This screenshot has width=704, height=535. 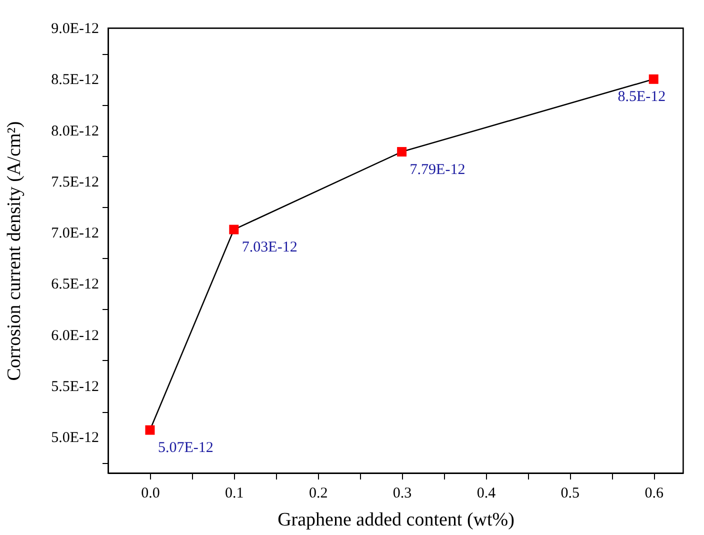 I want to click on x-tick-label: 0.1, so click(x=234, y=494).